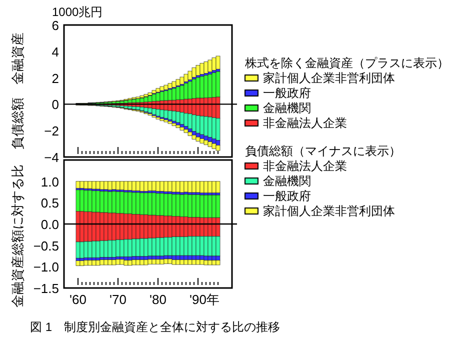  What do you see at coordinates (46, 288) in the screenshot?
I see `y-tick-label: −1.5` at bounding box center [46, 288].